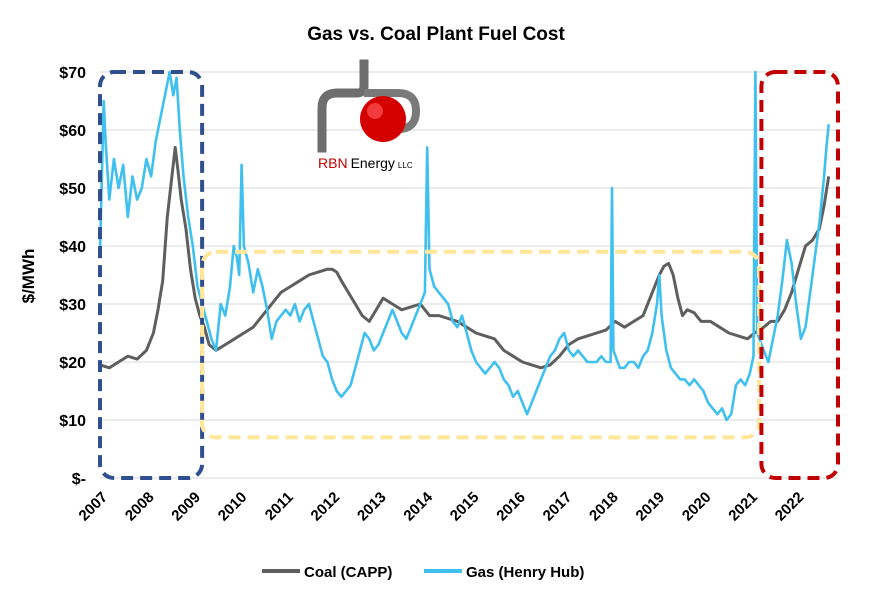 The width and height of the screenshot is (883, 600). Describe the element at coordinates (436, 34) in the screenshot. I see `chart-title: Gas vs. Coal Plant Fuel Cost` at that location.